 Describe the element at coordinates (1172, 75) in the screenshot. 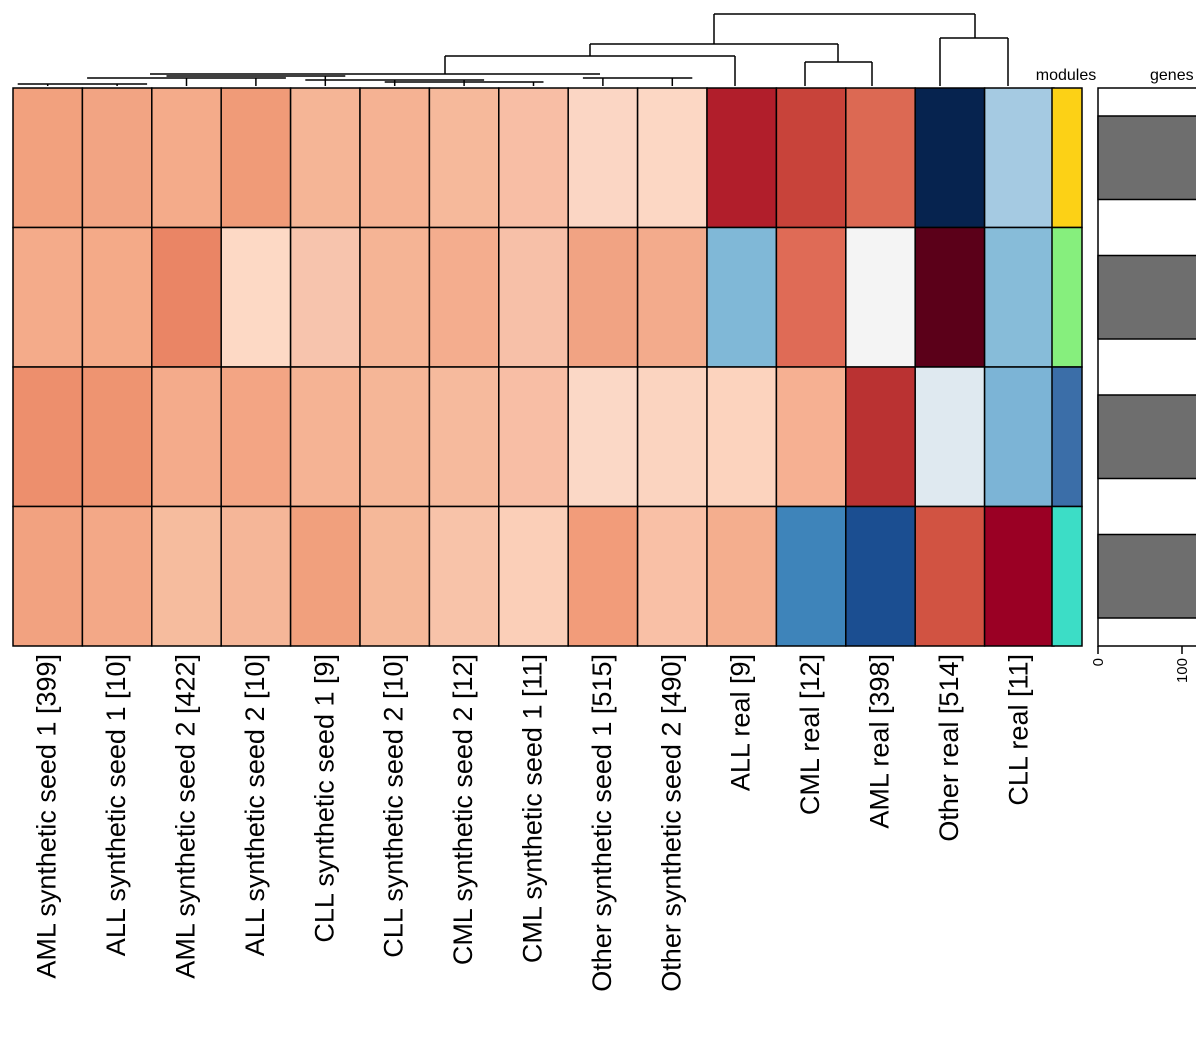

I see `genes-header: genes` at that location.